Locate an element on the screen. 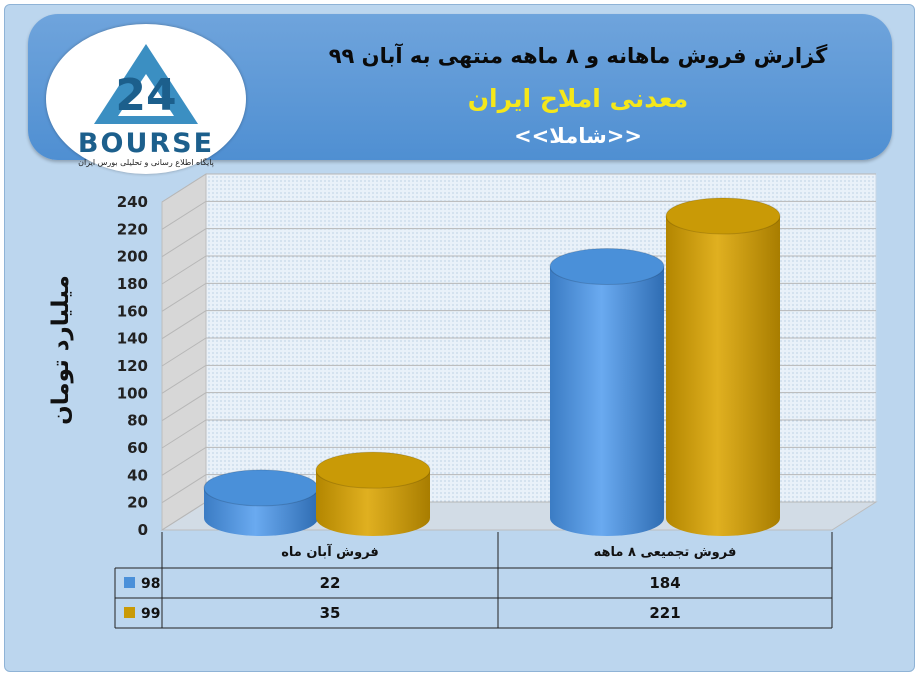  data-value: 184 is located at coordinates (664, 583).